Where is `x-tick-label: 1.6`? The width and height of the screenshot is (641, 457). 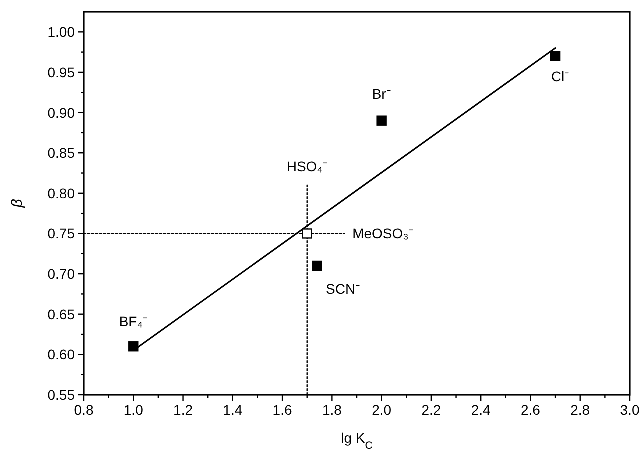 x-tick-label: 1.6 is located at coordinates (282, 410).